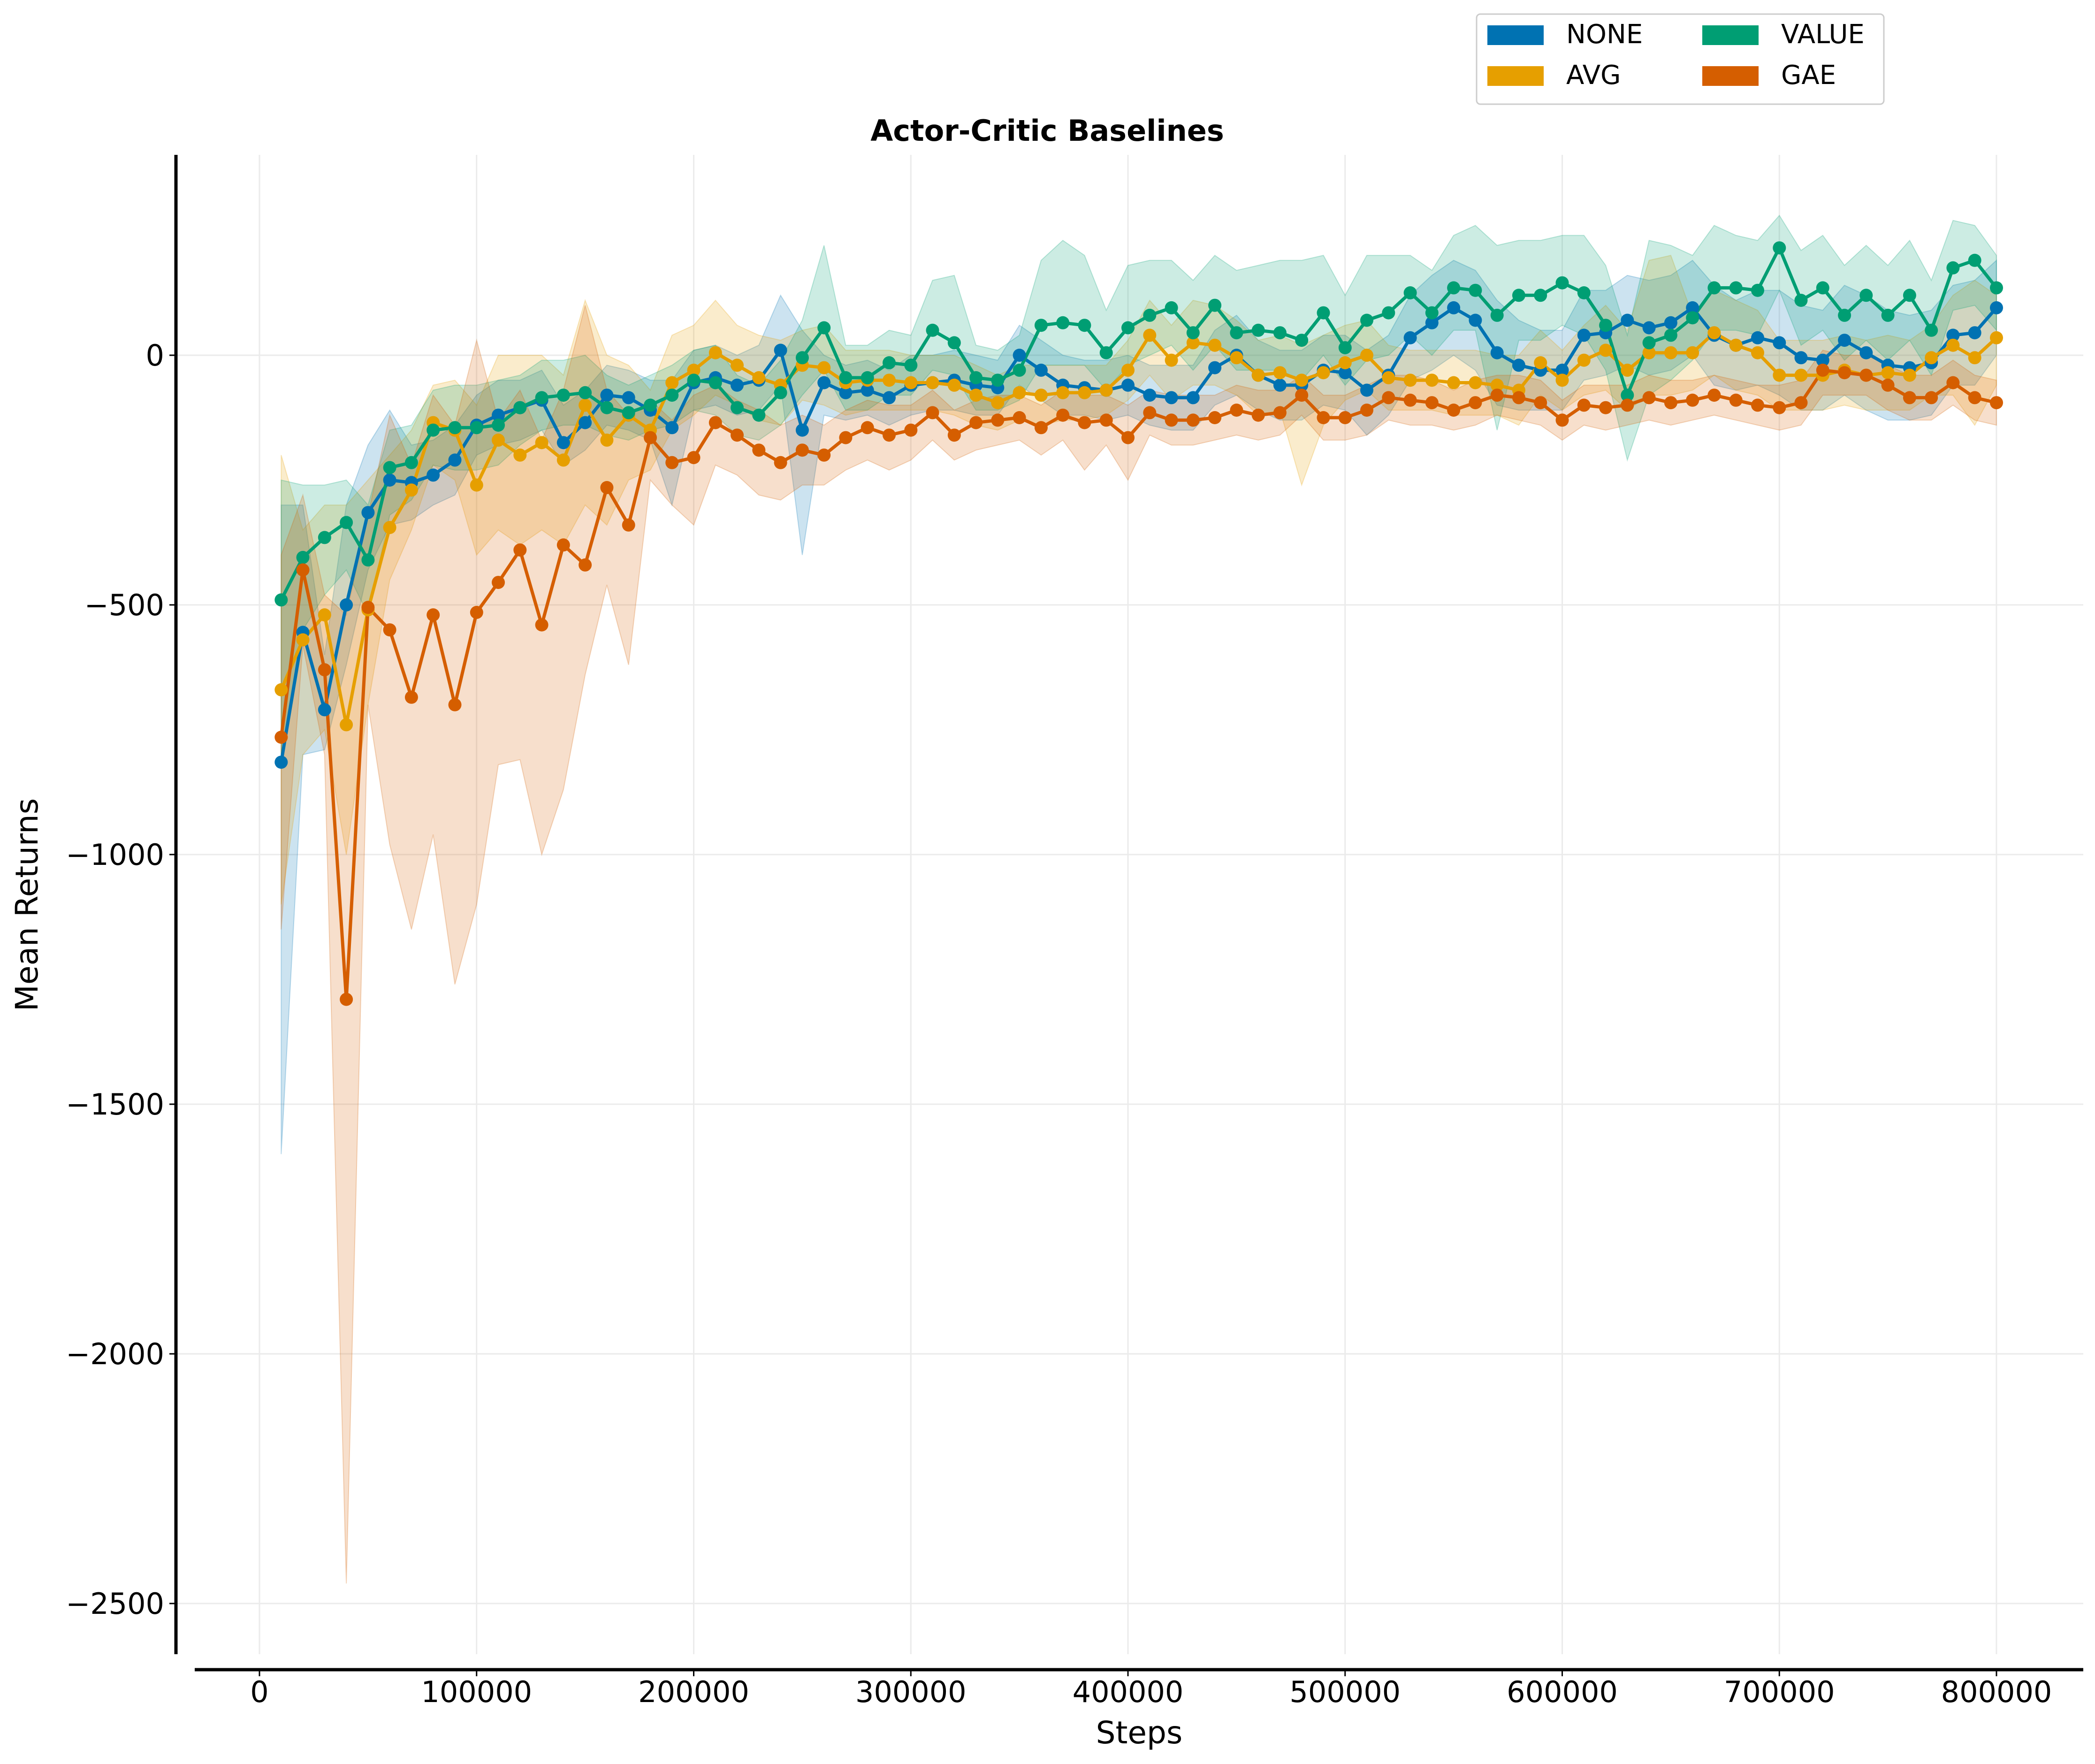 The width and height of the screenshot is (2095, 1764). What do you see at coordinates (1563, 1692) in the screenshot?
I see `x-tick-label: 600000` at bounding box center [1563, 1692].